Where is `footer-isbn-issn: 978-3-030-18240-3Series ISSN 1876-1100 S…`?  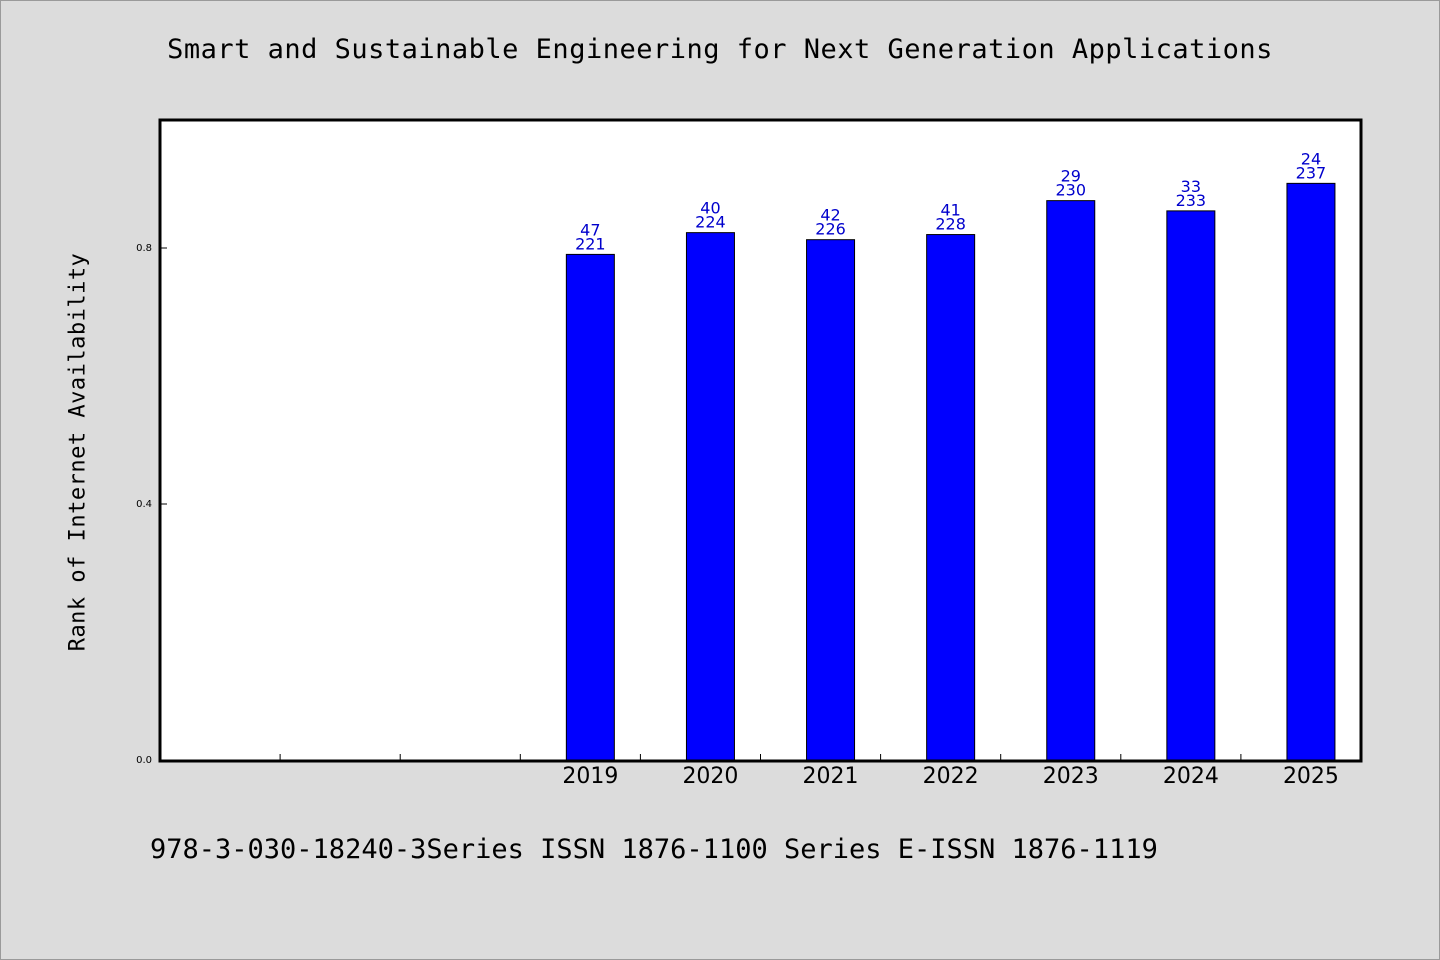 footer-isbn-issn: 978-3-030-18240-3Series ISSN 1876-1100 S… is located at coordinates (654, 849).